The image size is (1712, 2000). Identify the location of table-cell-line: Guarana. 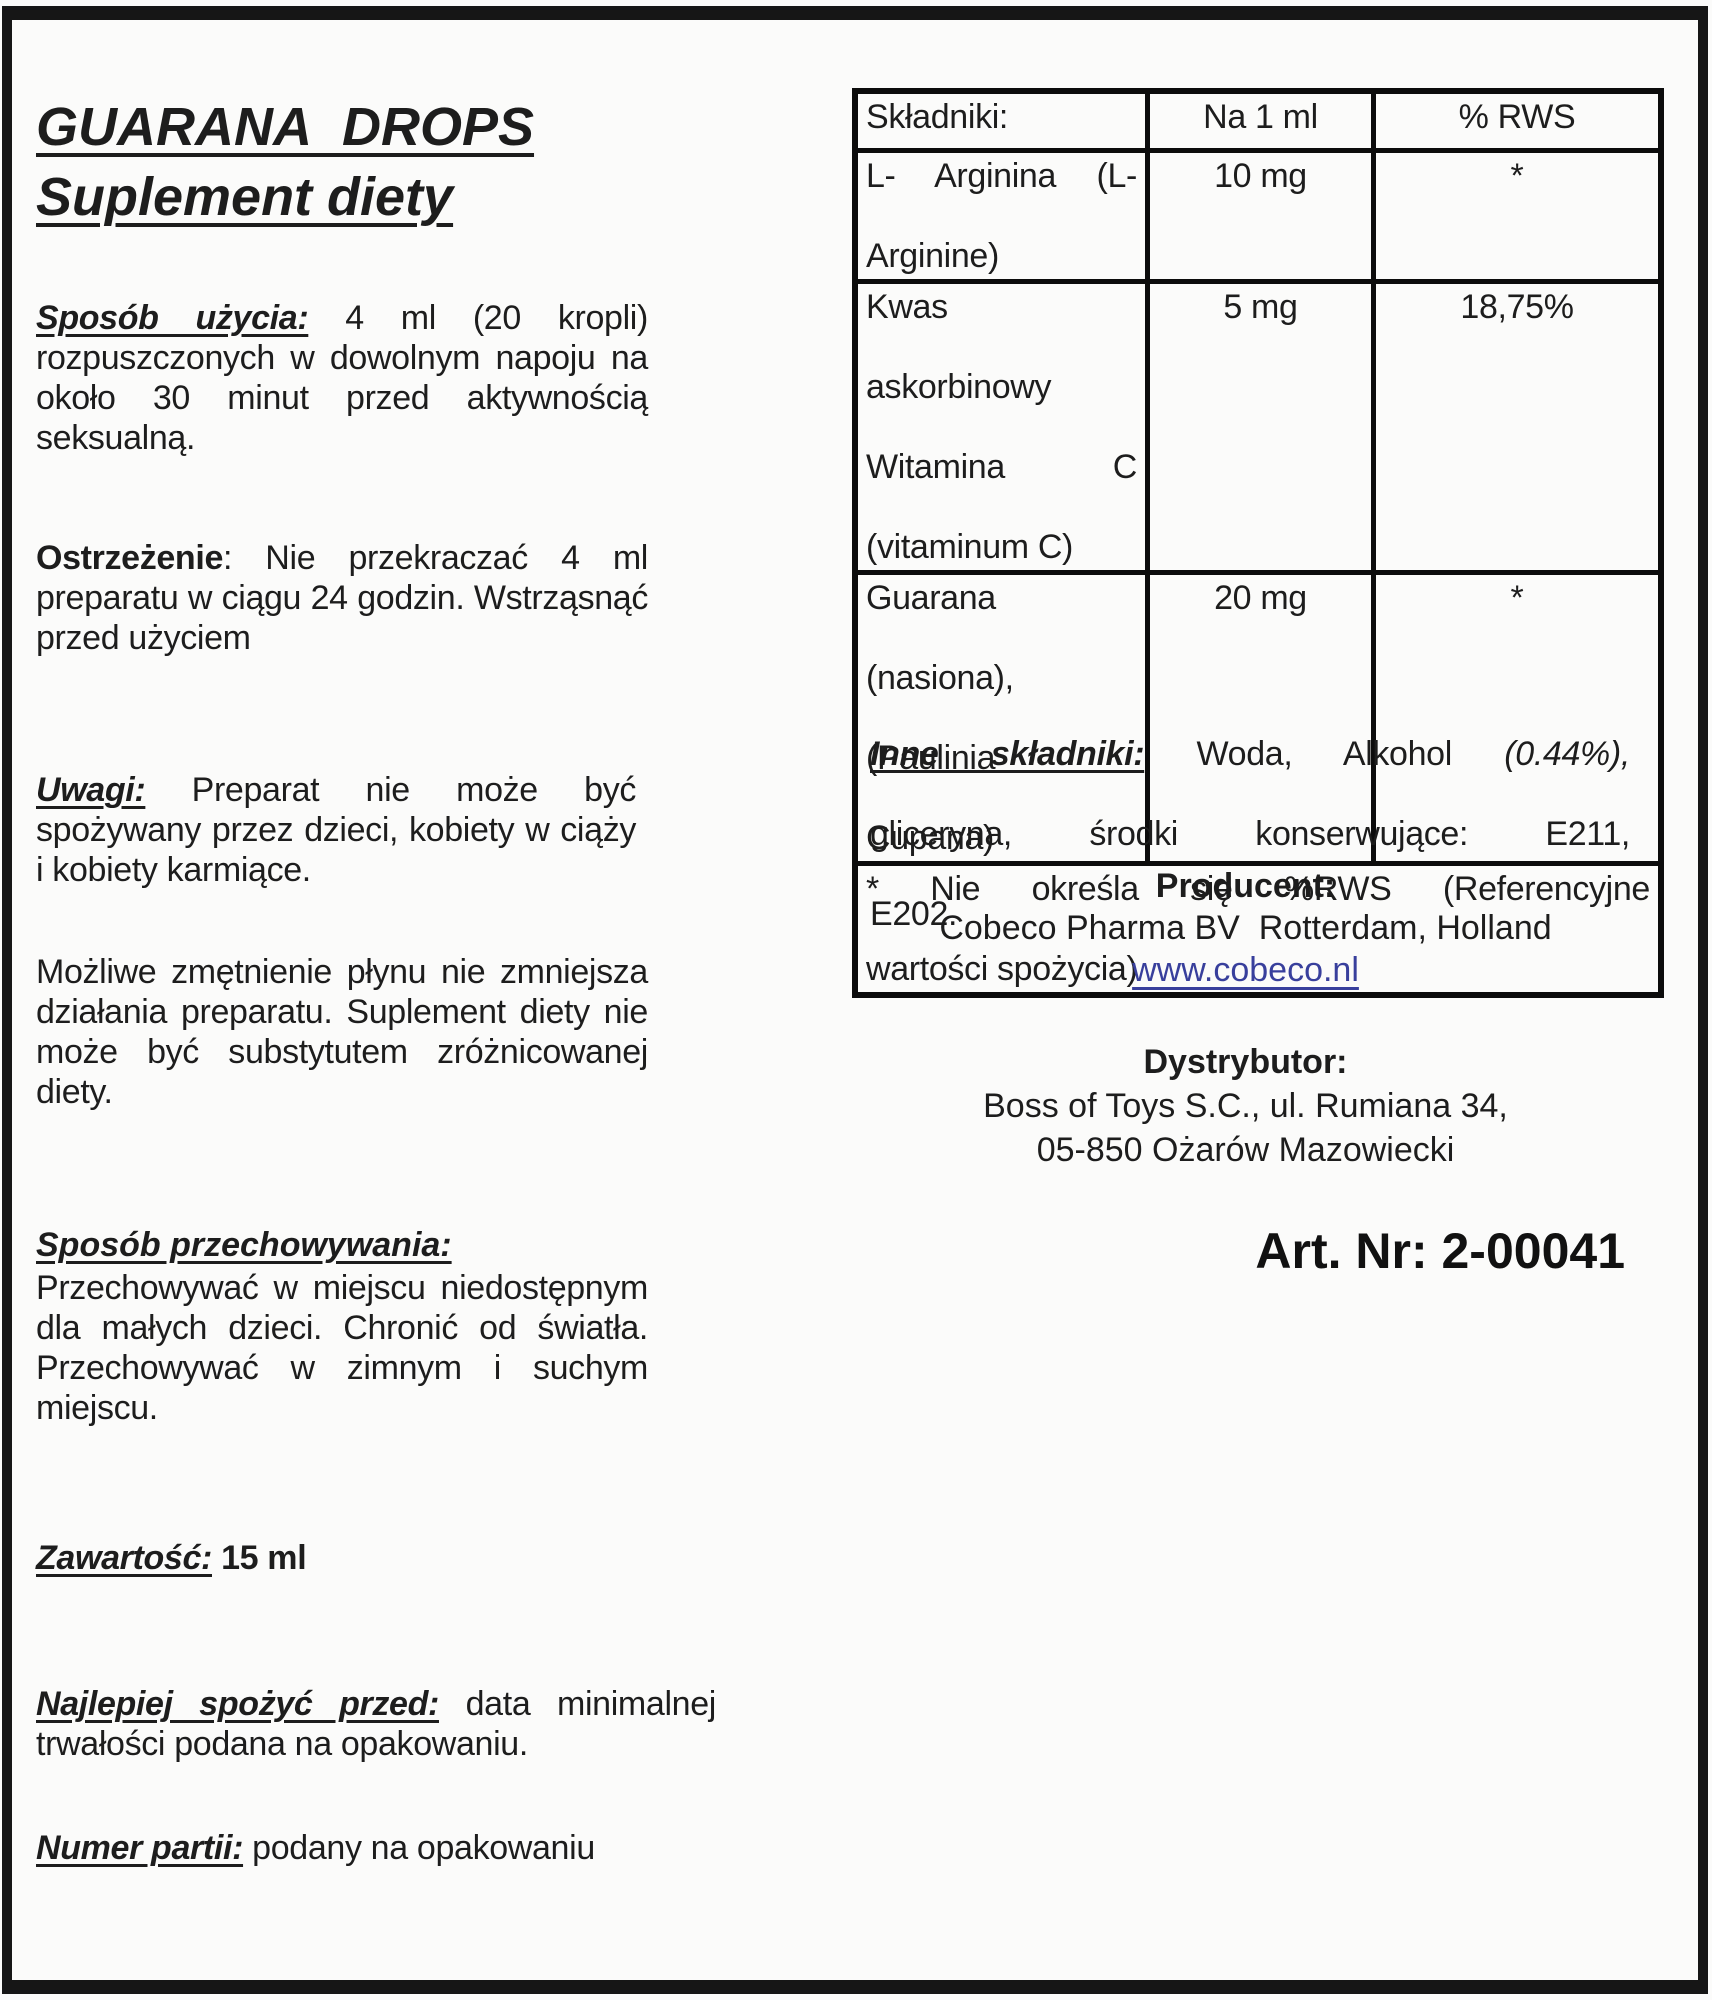
(931, 598).